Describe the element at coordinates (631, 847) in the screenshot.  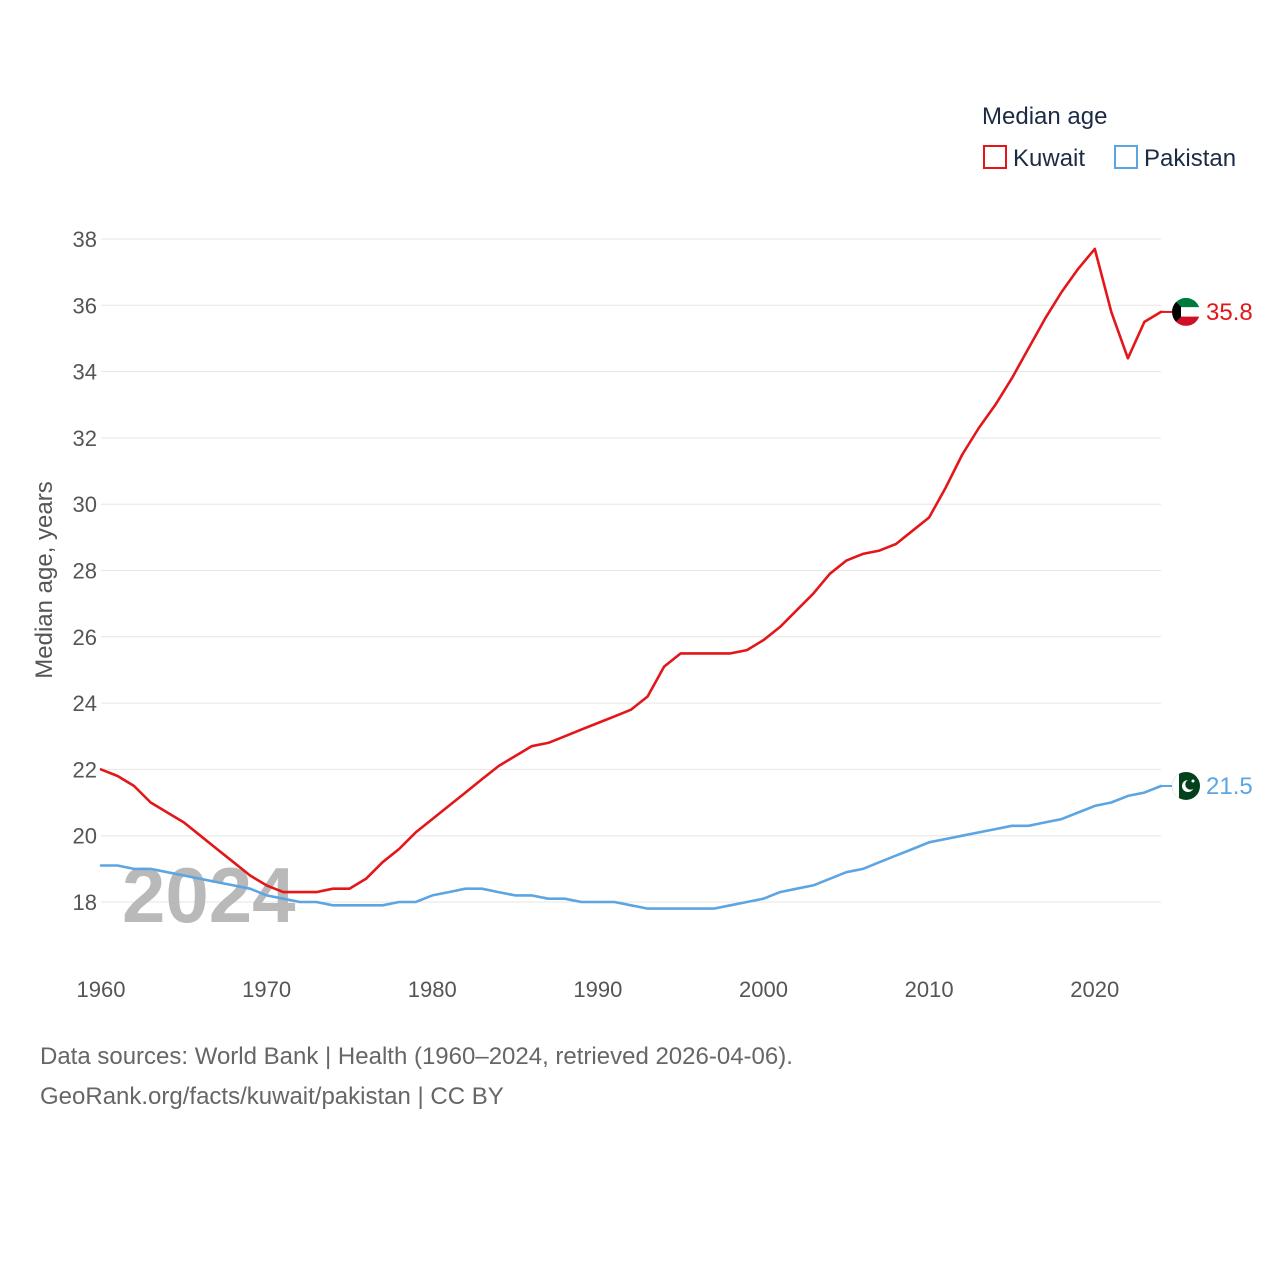
I see `series-line-pakistan` at that location.